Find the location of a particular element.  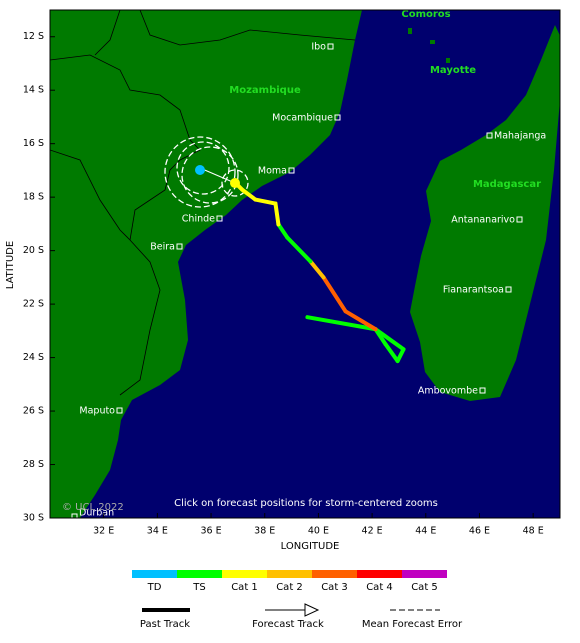

y-tick-label: 14 S is located at coordinates (33, 90).